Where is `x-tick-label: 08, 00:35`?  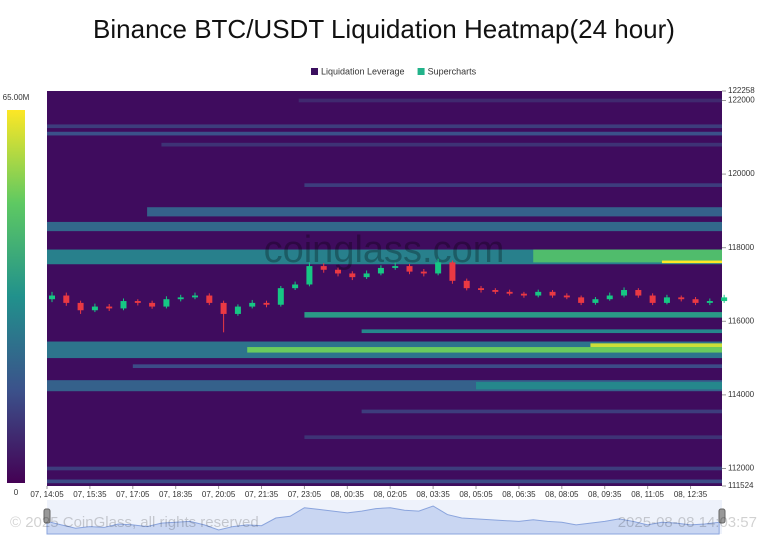
x-tick-label: 08, 00:35 is located at coordinates (348, 494).